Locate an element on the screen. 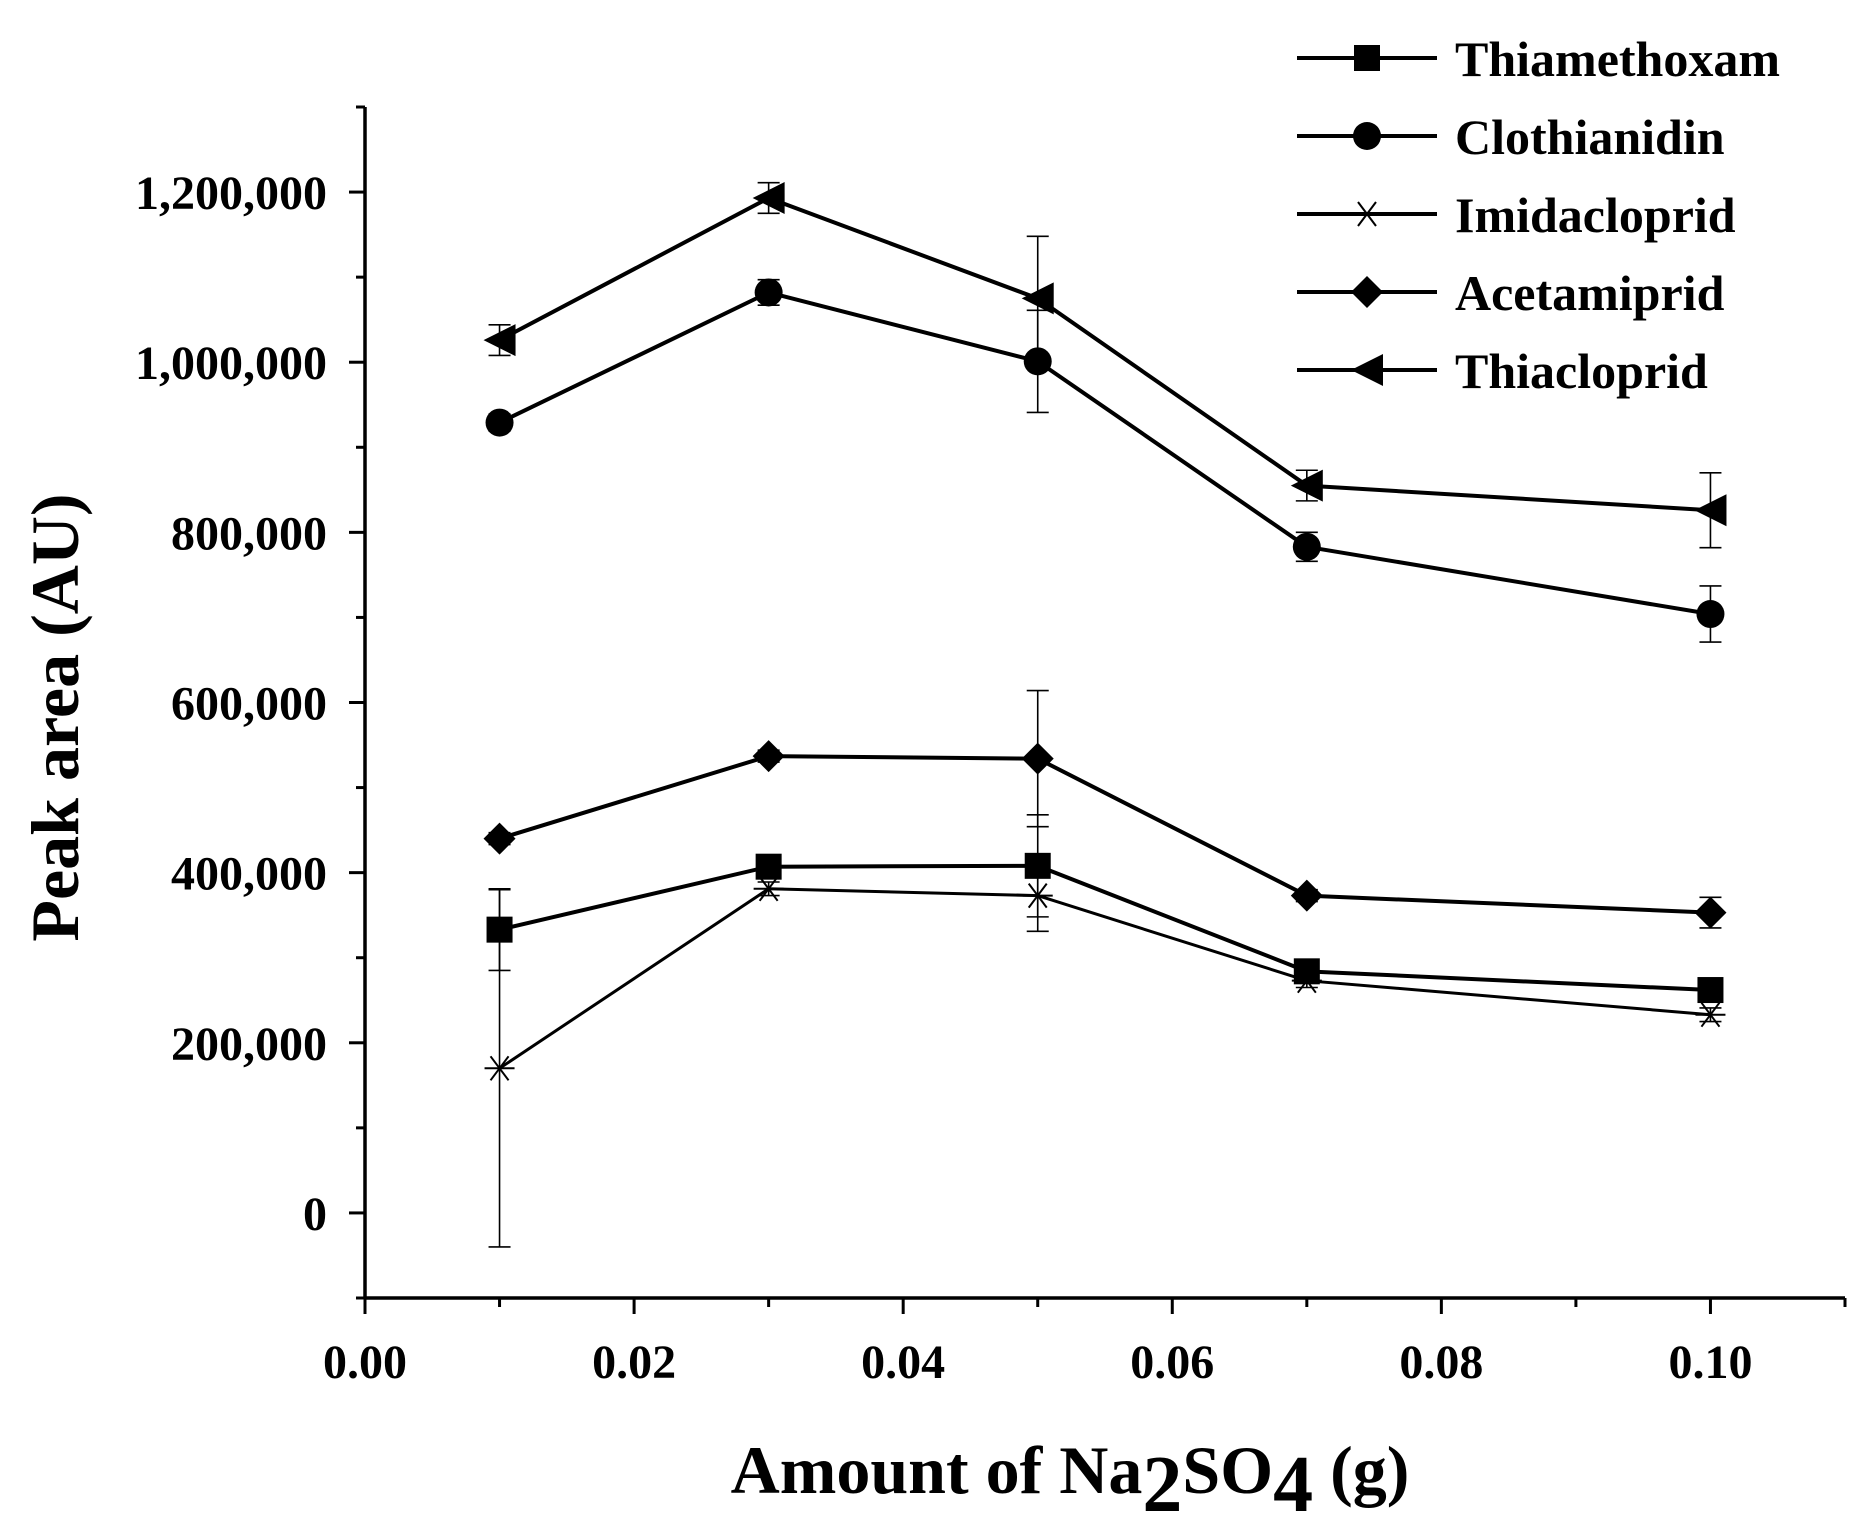 The width and height of the screenshot is (1863, 1536). y-axis-title: Peak area (AU) is located at coordinates (55, 717).